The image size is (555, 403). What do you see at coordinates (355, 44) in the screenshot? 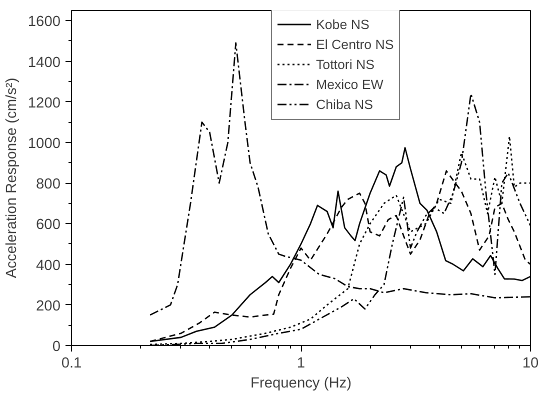
I see `legend-label: El Centro NS` at bounding box center [355, 44].